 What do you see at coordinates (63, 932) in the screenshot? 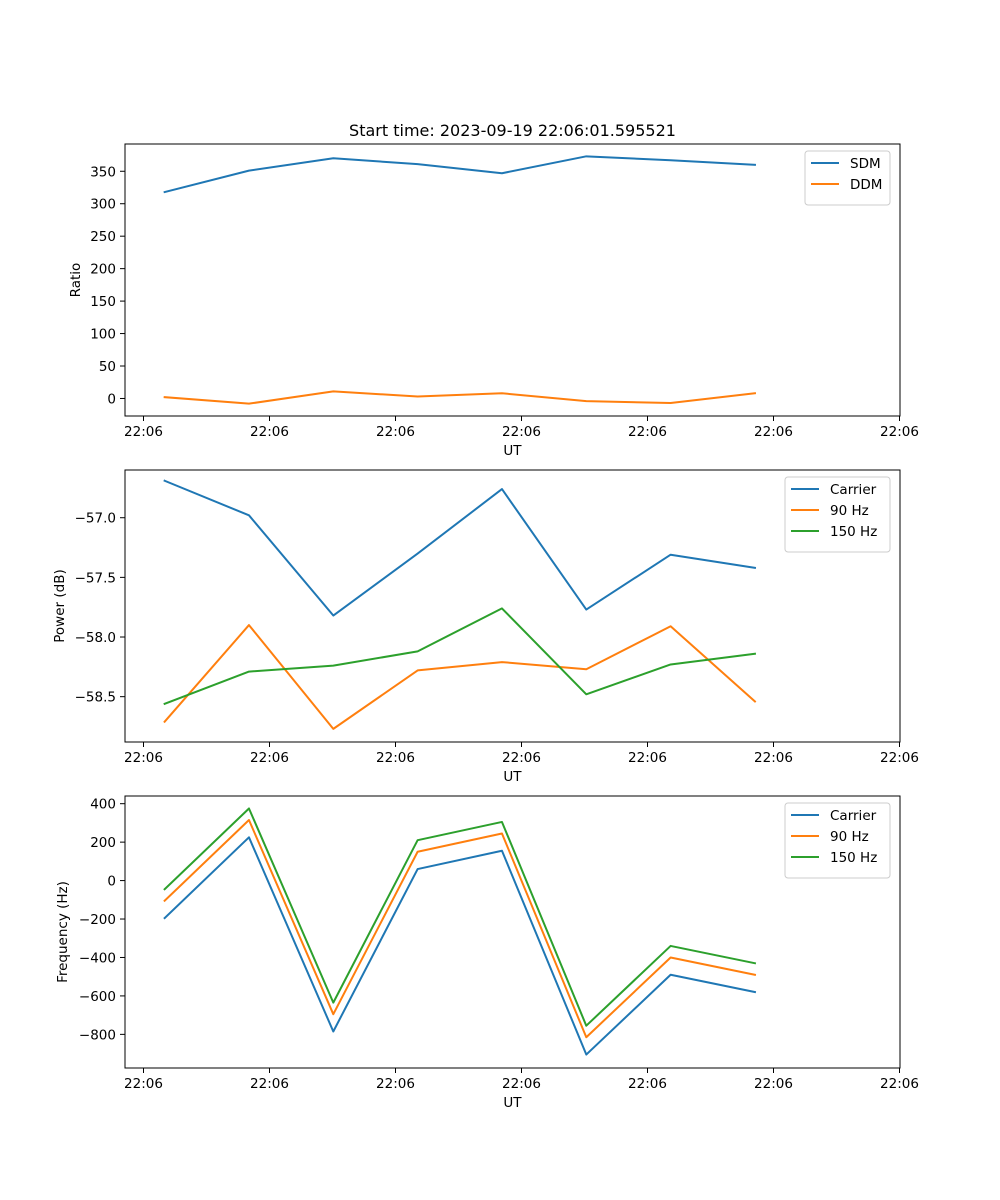
I see `y-axis-label: Frequency (Hz)` at bounding box center [63, 932].